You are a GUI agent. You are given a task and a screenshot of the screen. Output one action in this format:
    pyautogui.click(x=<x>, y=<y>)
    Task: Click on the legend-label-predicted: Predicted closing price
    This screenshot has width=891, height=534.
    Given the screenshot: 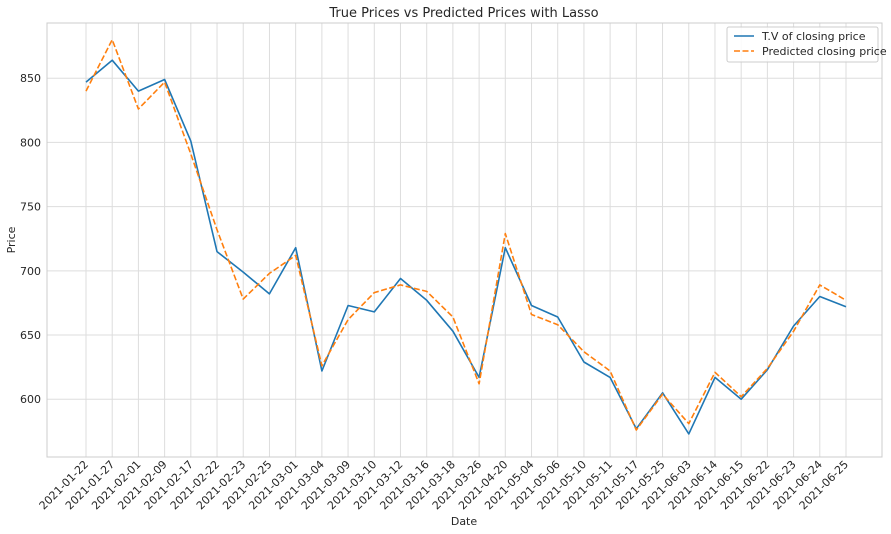 What is the action you would take?
    pyautogui.click(x=824, y=51)
    